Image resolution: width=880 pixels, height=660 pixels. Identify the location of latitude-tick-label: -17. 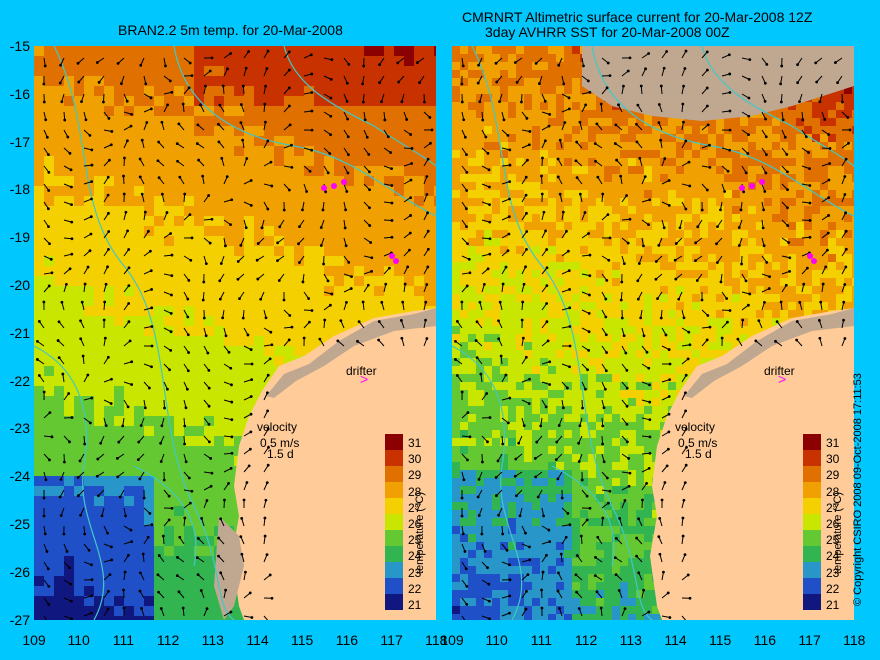
(19, 141).